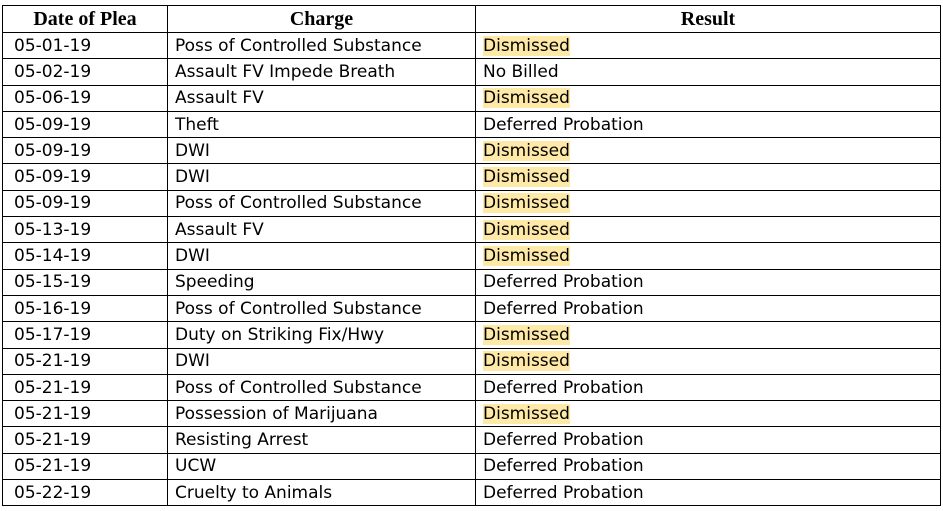  I want to click on table-row: 05-09-19 Theft Deferred Probation, so click(471, 124).